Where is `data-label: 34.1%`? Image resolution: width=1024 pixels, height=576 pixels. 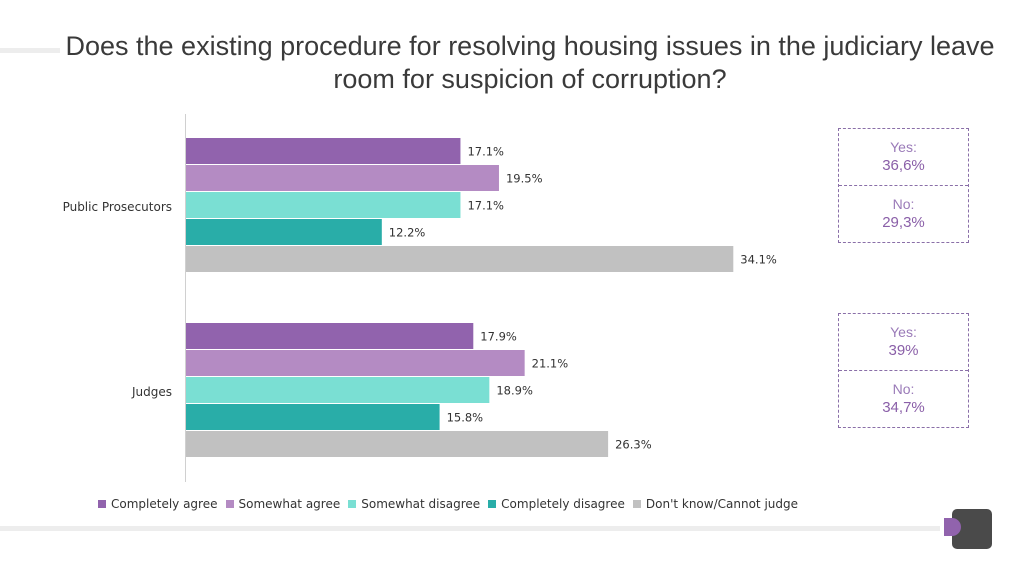
data-label: 34.1% is located at coordinates (758, 260).